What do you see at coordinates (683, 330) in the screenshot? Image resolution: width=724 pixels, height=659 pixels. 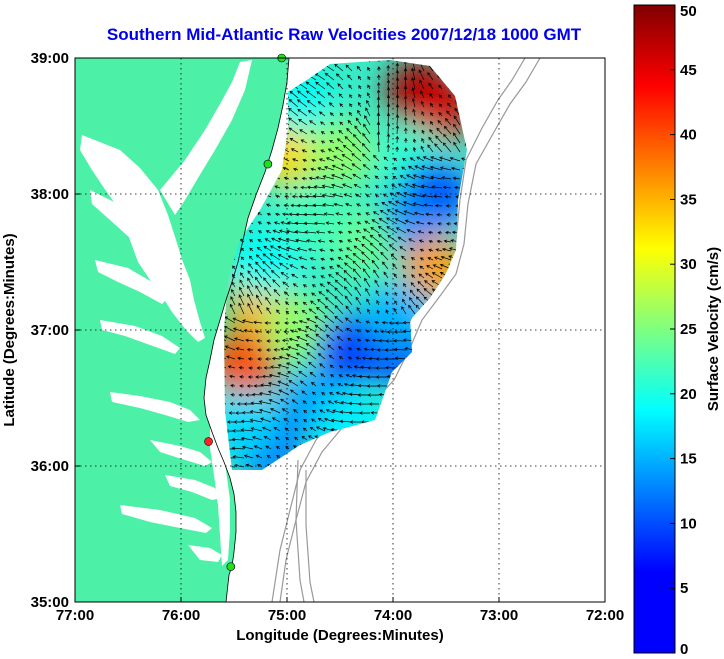 I see `colorbar-ticks: 0 5 10 15 20 25 30 35 40 45 50` at bounding box center [683, 330].